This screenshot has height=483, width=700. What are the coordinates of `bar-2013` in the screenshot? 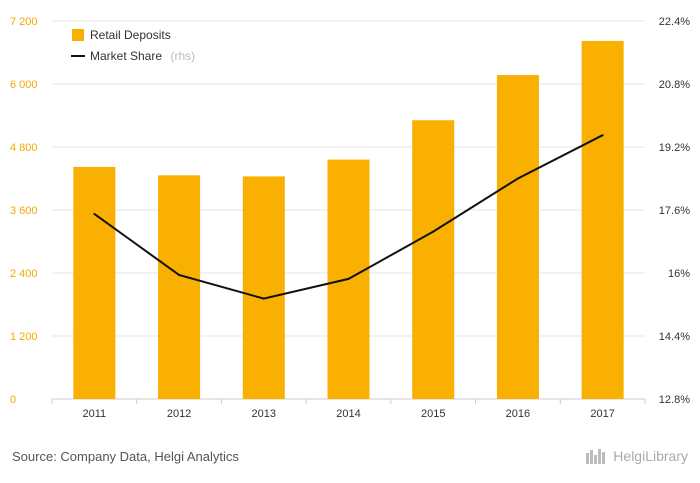 It's located at (263, 287).